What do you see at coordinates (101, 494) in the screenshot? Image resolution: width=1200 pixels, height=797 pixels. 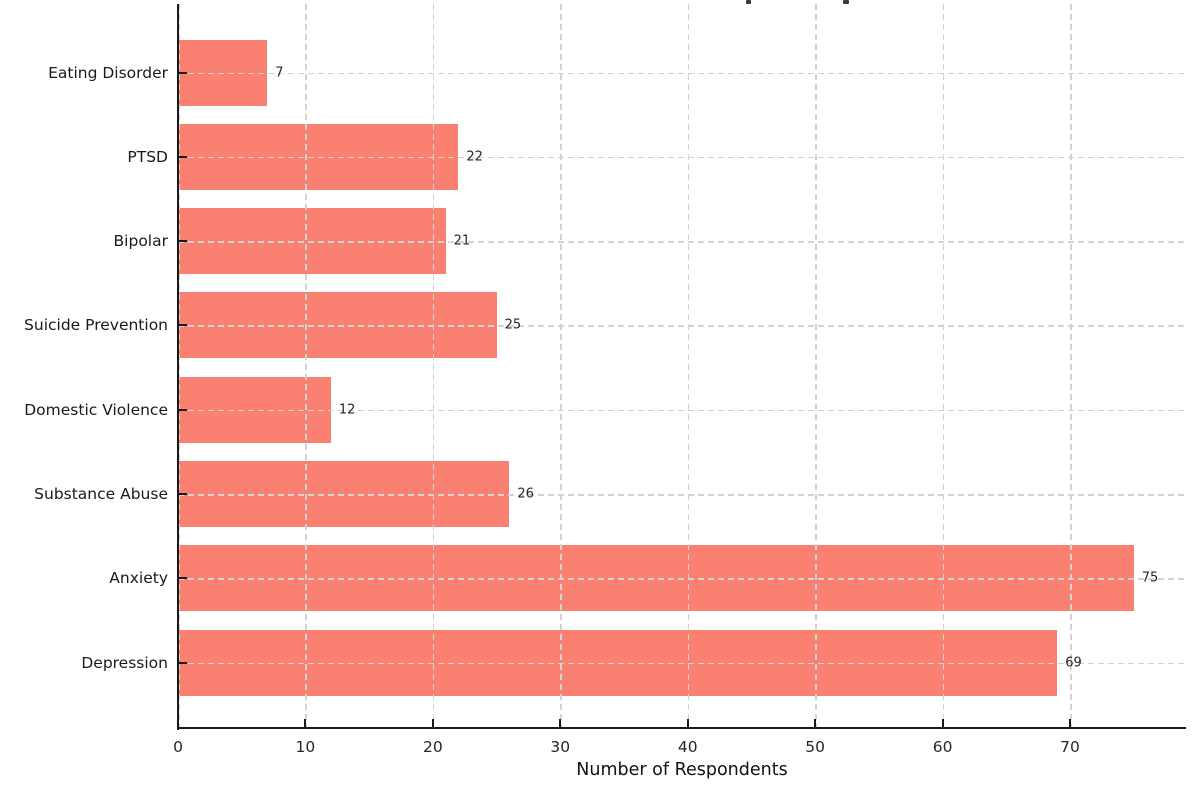 I see `category-label: Substance Abuse` at bounding box center [101, 494].